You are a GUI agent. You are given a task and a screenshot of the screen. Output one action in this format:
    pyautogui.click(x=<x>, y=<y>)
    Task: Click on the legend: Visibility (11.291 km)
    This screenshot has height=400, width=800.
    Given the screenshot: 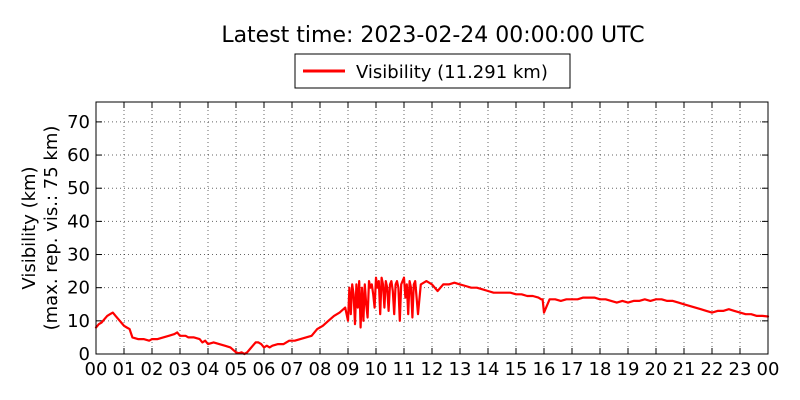 What is the action you would take?
    pyautogui.click(x=432, y=71)
    